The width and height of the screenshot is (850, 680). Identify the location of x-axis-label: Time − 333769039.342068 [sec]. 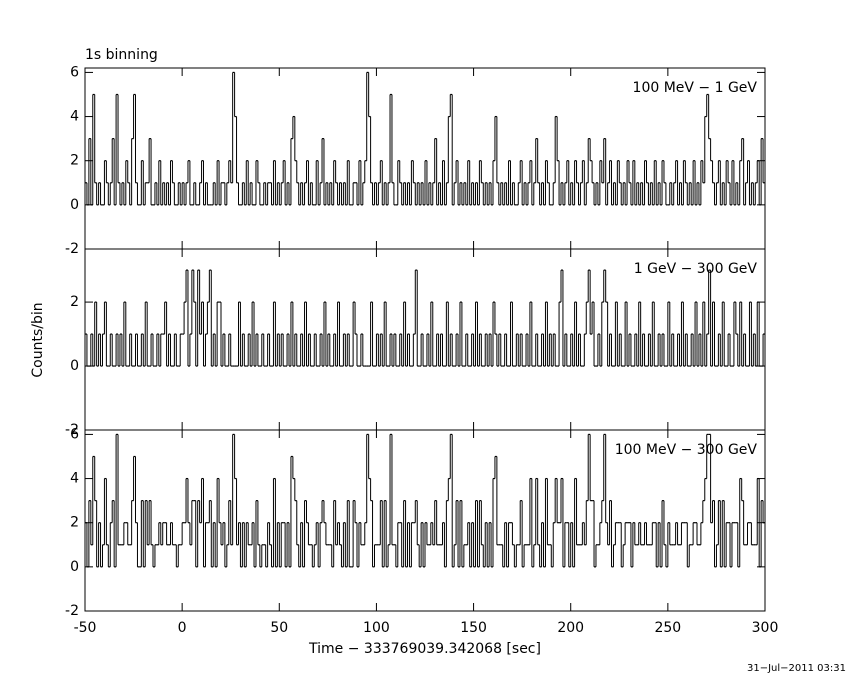
(424, 649).